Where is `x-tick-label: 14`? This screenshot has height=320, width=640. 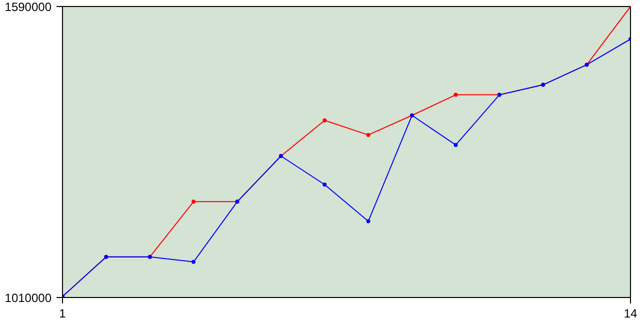
x-tick-label: 14 is located at coordinates (631, 313).